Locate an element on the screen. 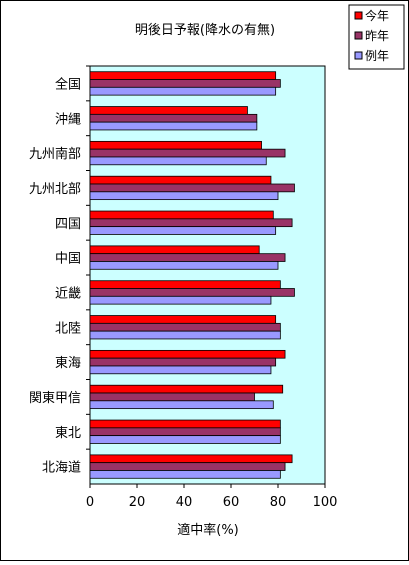  x-tick-label: 0 is located at coordinates (90, 502).